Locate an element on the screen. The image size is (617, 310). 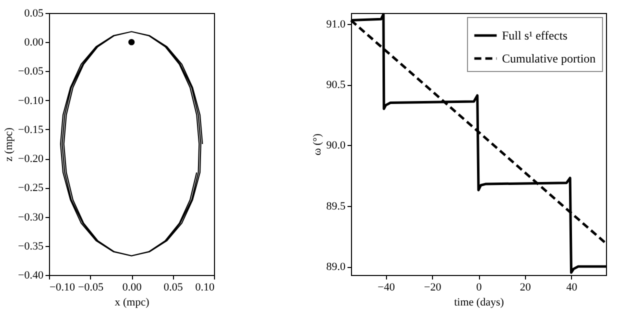
x-tick-label: −0.10 is located at coordinates (63, 288).